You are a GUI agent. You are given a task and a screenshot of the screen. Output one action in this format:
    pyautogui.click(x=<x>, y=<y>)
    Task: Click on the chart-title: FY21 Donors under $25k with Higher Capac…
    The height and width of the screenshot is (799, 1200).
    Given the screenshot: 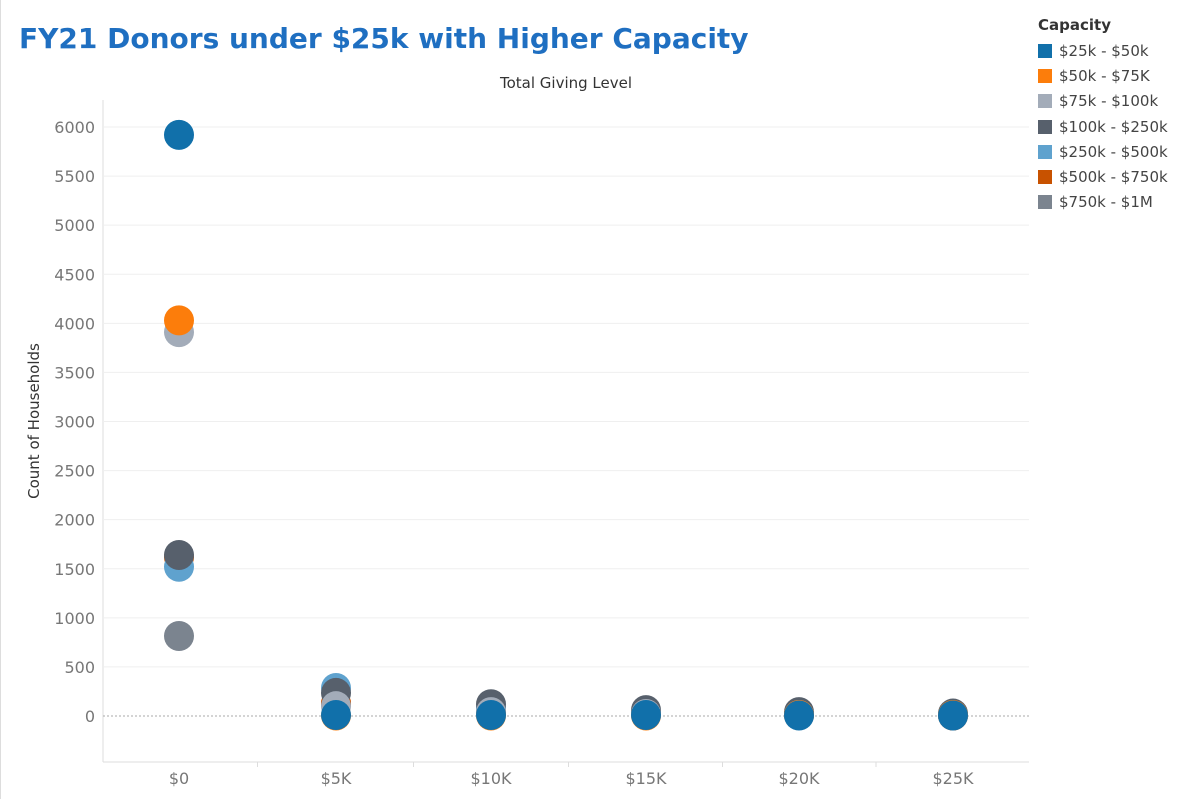 What is the action you would take?
    pyautogui.click(x=384, y=38)
    